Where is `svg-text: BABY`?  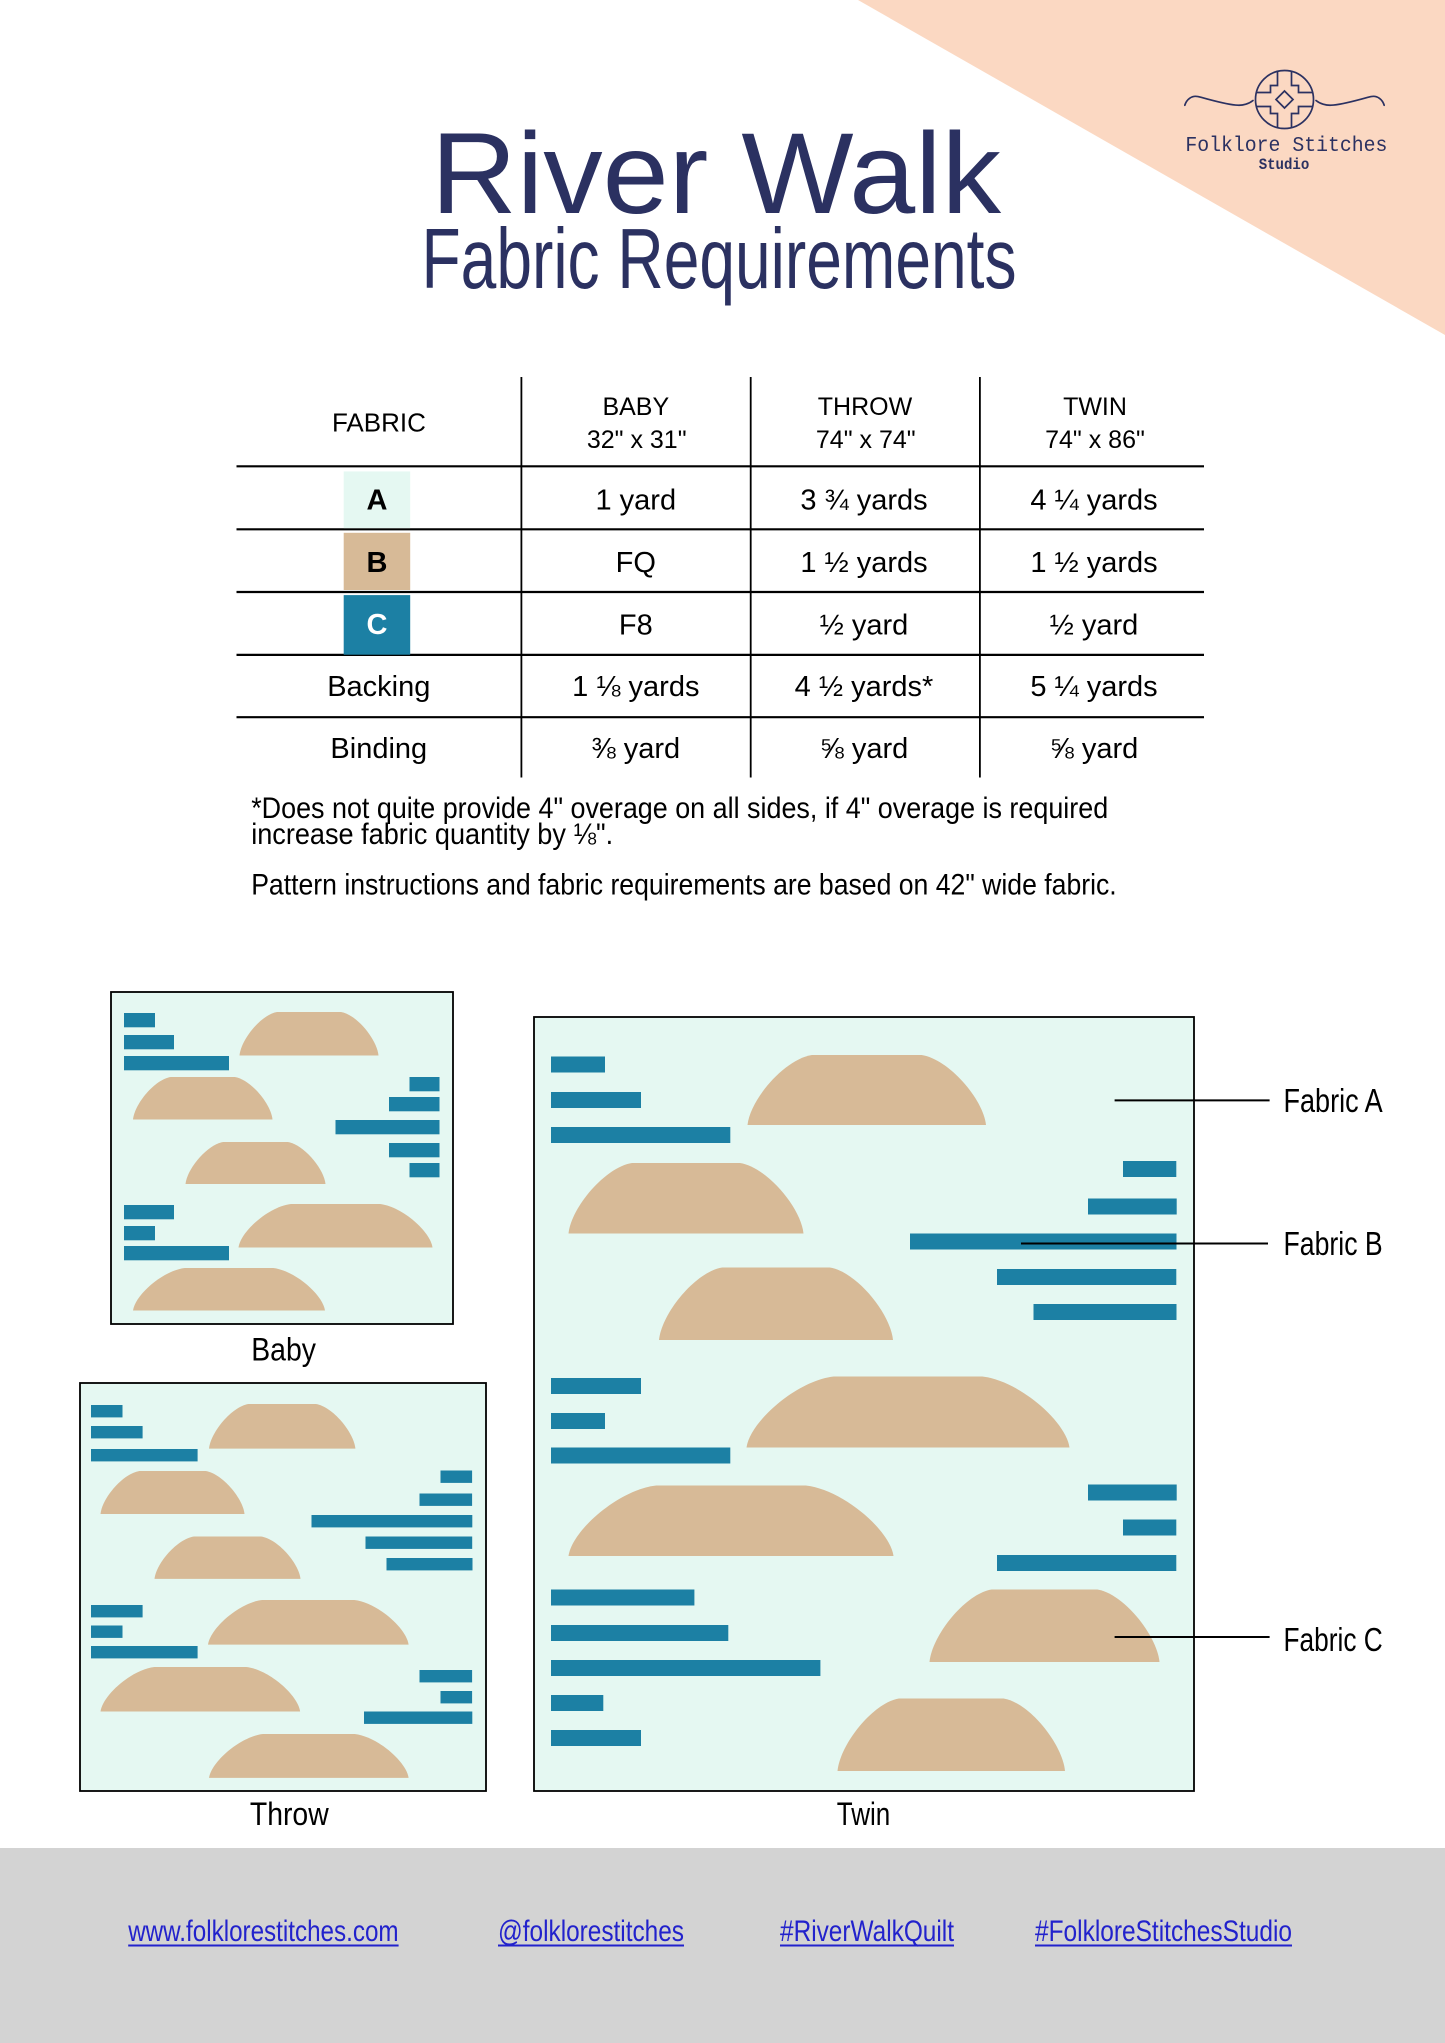 svg-text: BABY is located at coordinates (635, 407).